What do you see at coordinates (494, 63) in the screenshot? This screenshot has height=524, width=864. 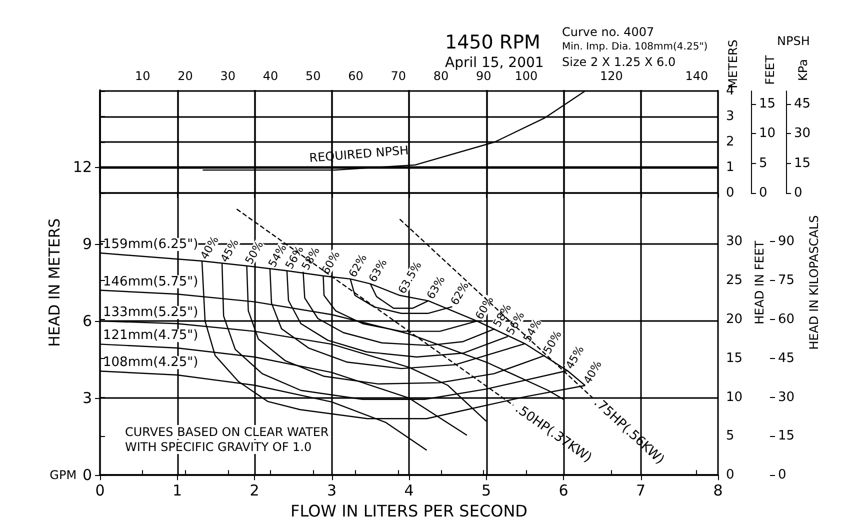 I see `chart-subtitle: April 15, 2001` at bounding box center [494, 63].